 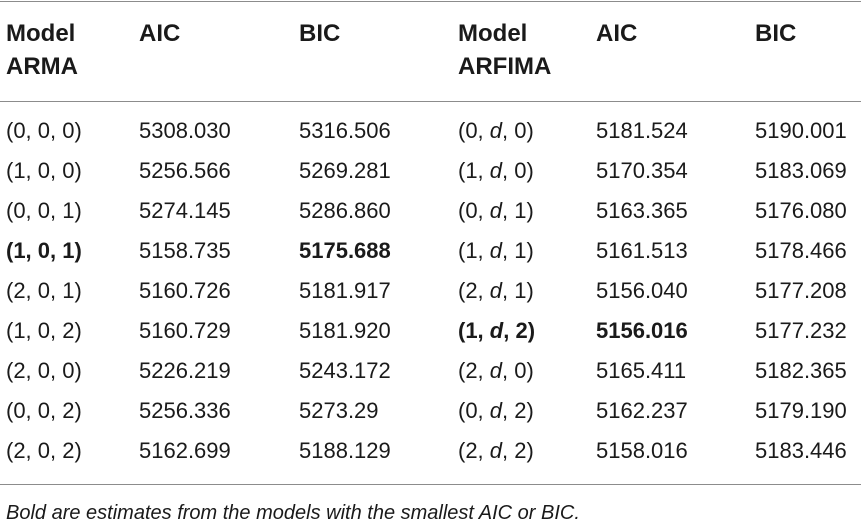 I want to click on arfima-bic-cell: 5177.232, so click(x=801, y=330).